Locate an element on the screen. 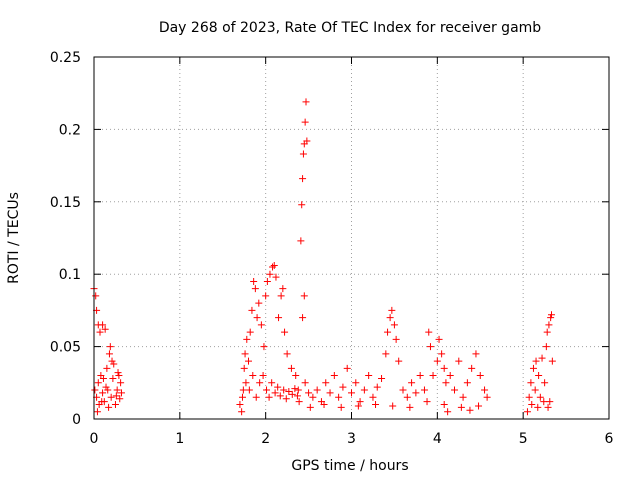 The image size is (640, 480). y-tick-label: 0.05 is located at coordinates (65, 348).